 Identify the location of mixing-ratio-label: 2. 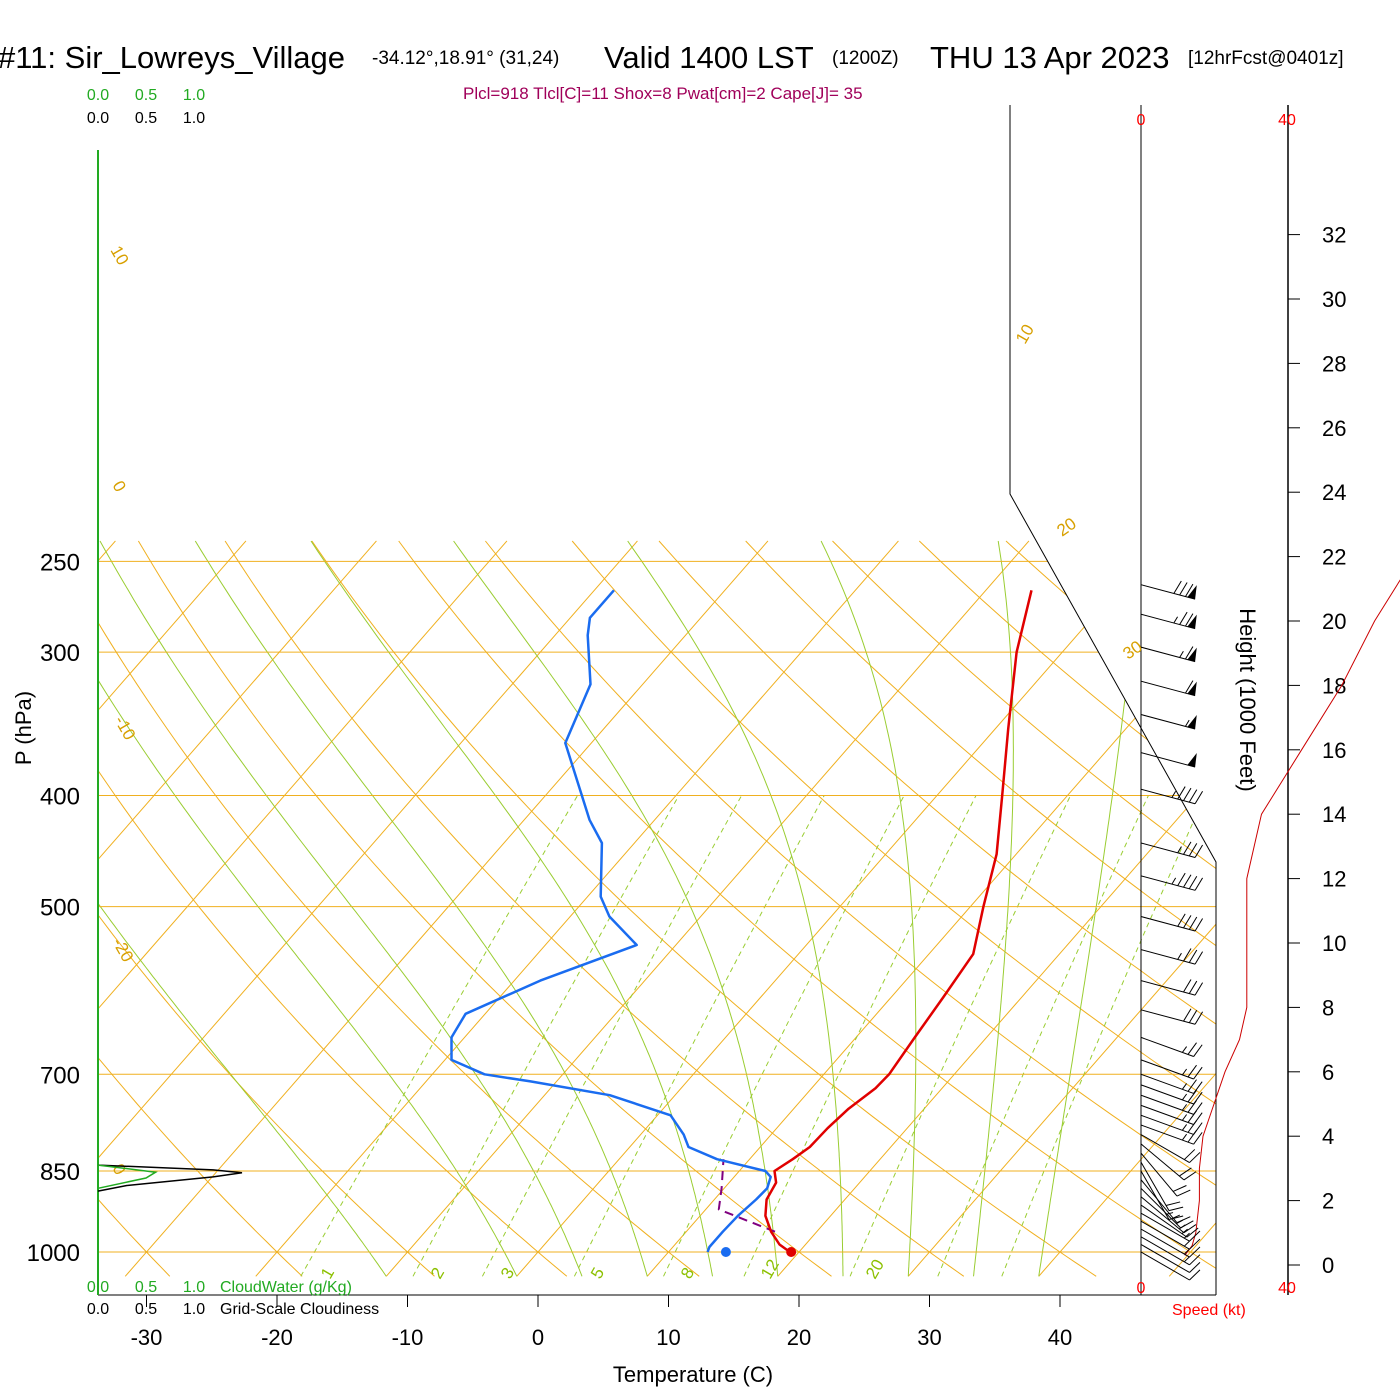
(437, 1273).